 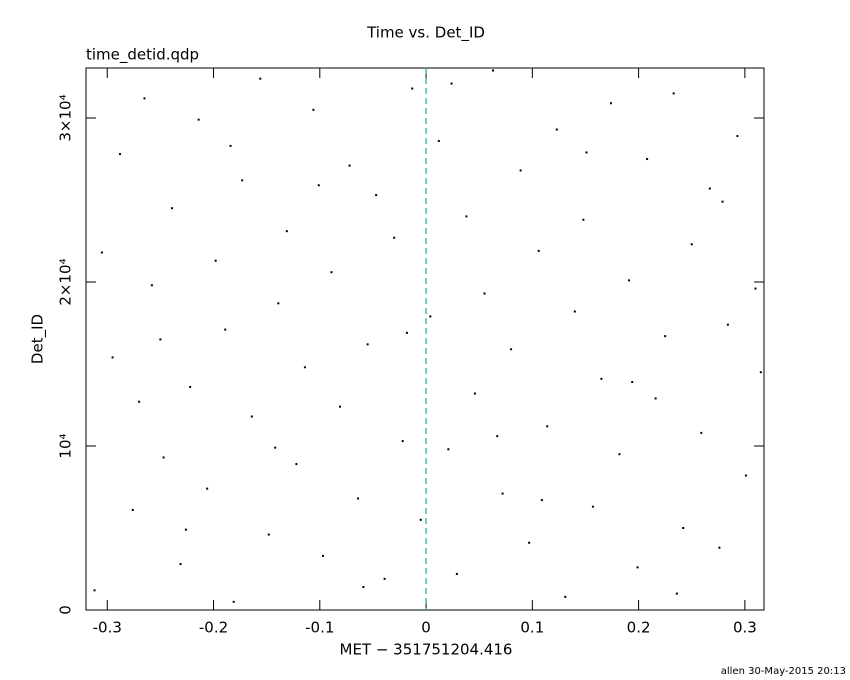 I want to click on x-tick-label: -0.2, so click(x=213, y=628).